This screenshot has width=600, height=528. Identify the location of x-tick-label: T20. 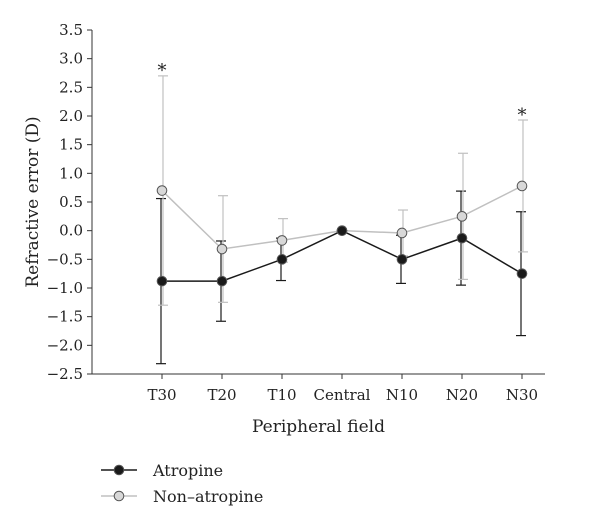
(221, 395).